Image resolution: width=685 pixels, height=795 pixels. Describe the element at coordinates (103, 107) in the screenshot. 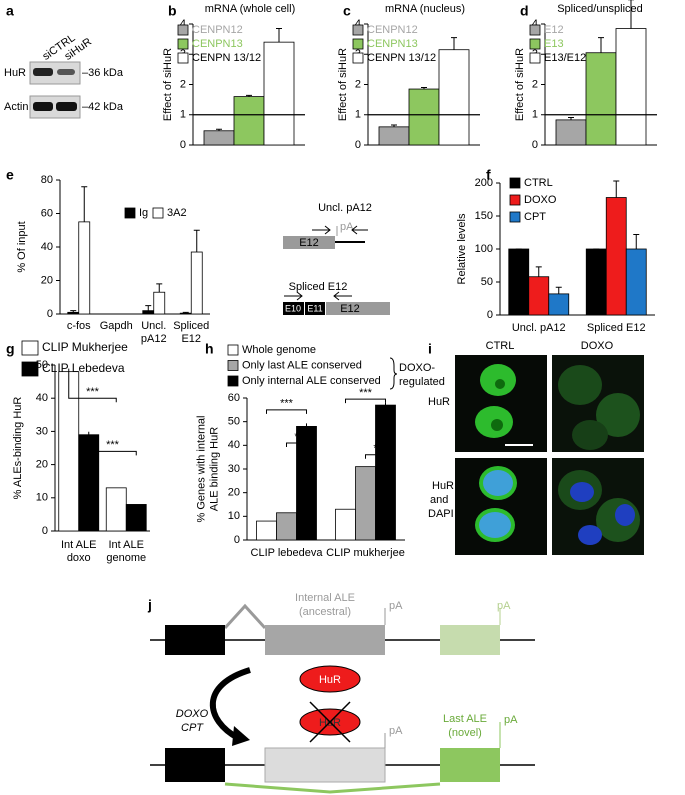

I see `marker-label: –42 kDa` at that location.